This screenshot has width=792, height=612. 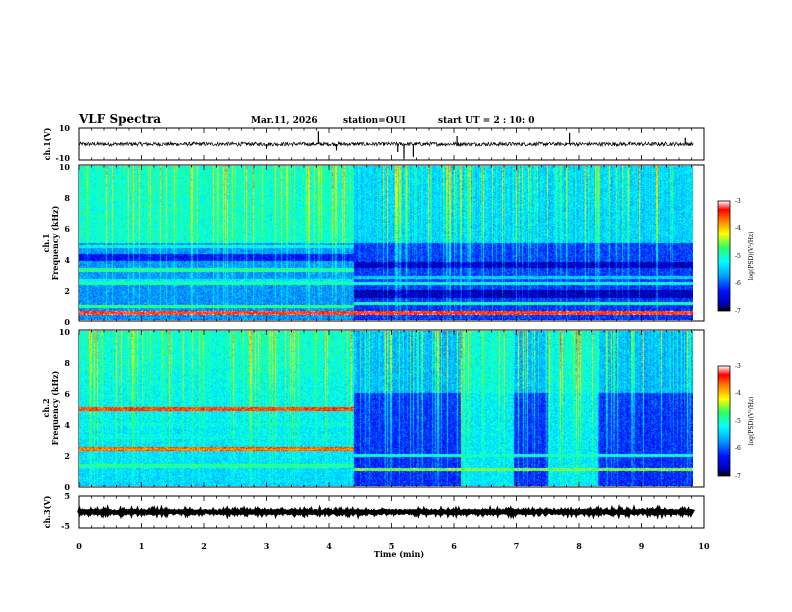 I want to click on ch1-spec-ytick-4: 4, so click(x=67, y=260).